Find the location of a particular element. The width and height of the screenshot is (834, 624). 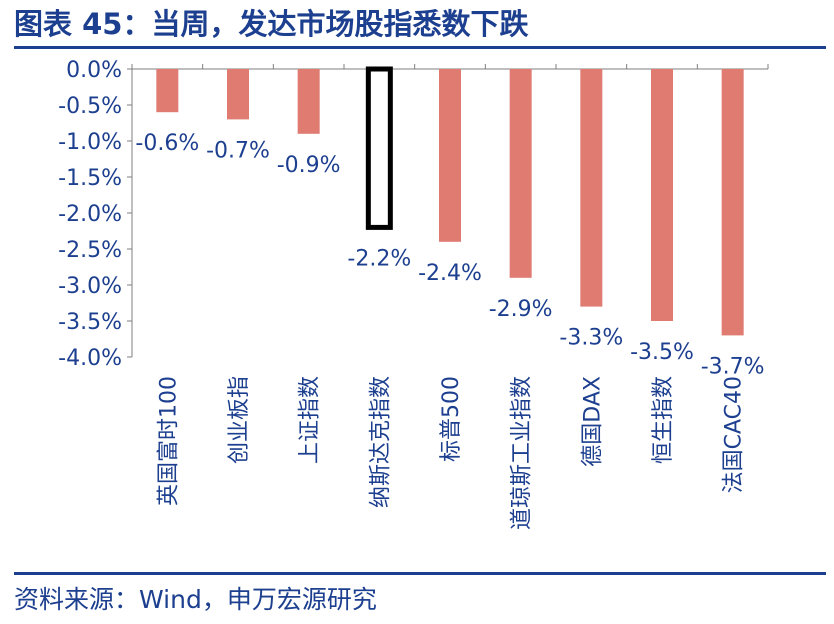

data-label: -2.4% is located at coordinates (450, 273).